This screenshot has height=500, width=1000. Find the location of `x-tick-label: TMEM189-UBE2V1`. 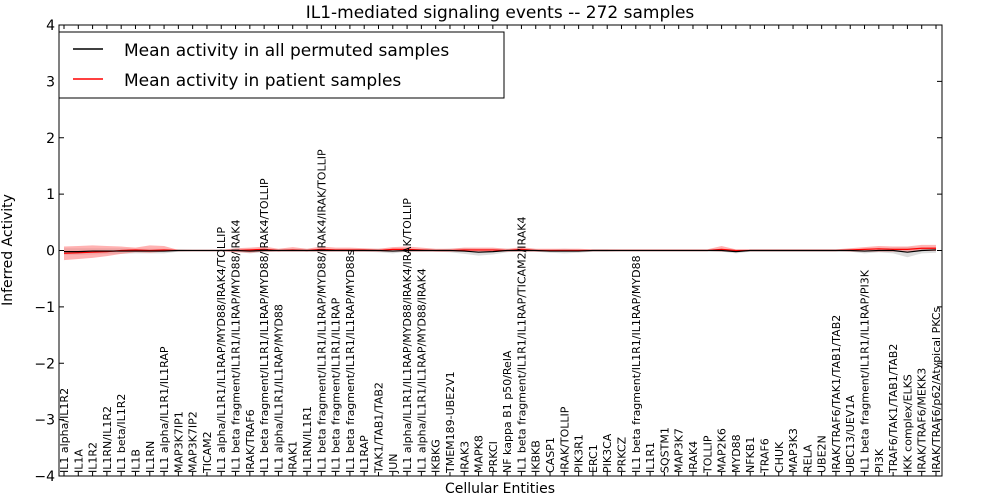

x-tick-label: TMEM189-UBE2V1 is located at coordinates (450, 422).